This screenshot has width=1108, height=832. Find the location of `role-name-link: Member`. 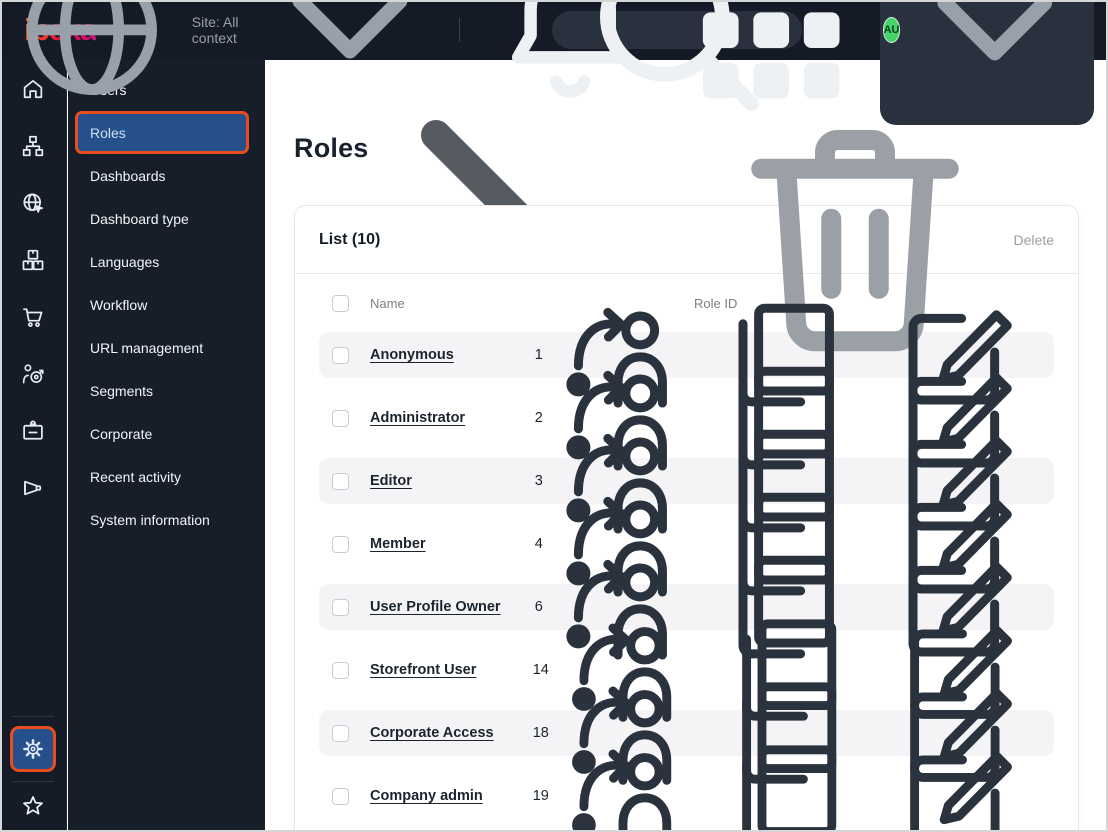

role-name-link: Member is located at coordinates (398, 544).